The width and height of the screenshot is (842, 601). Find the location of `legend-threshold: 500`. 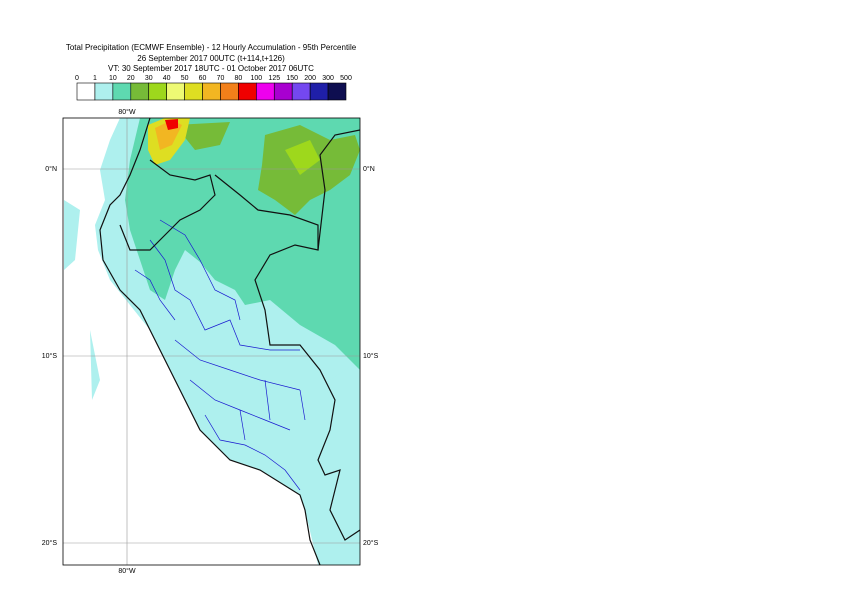

legend-threshold: 500 is located at coordinates (346, 78).